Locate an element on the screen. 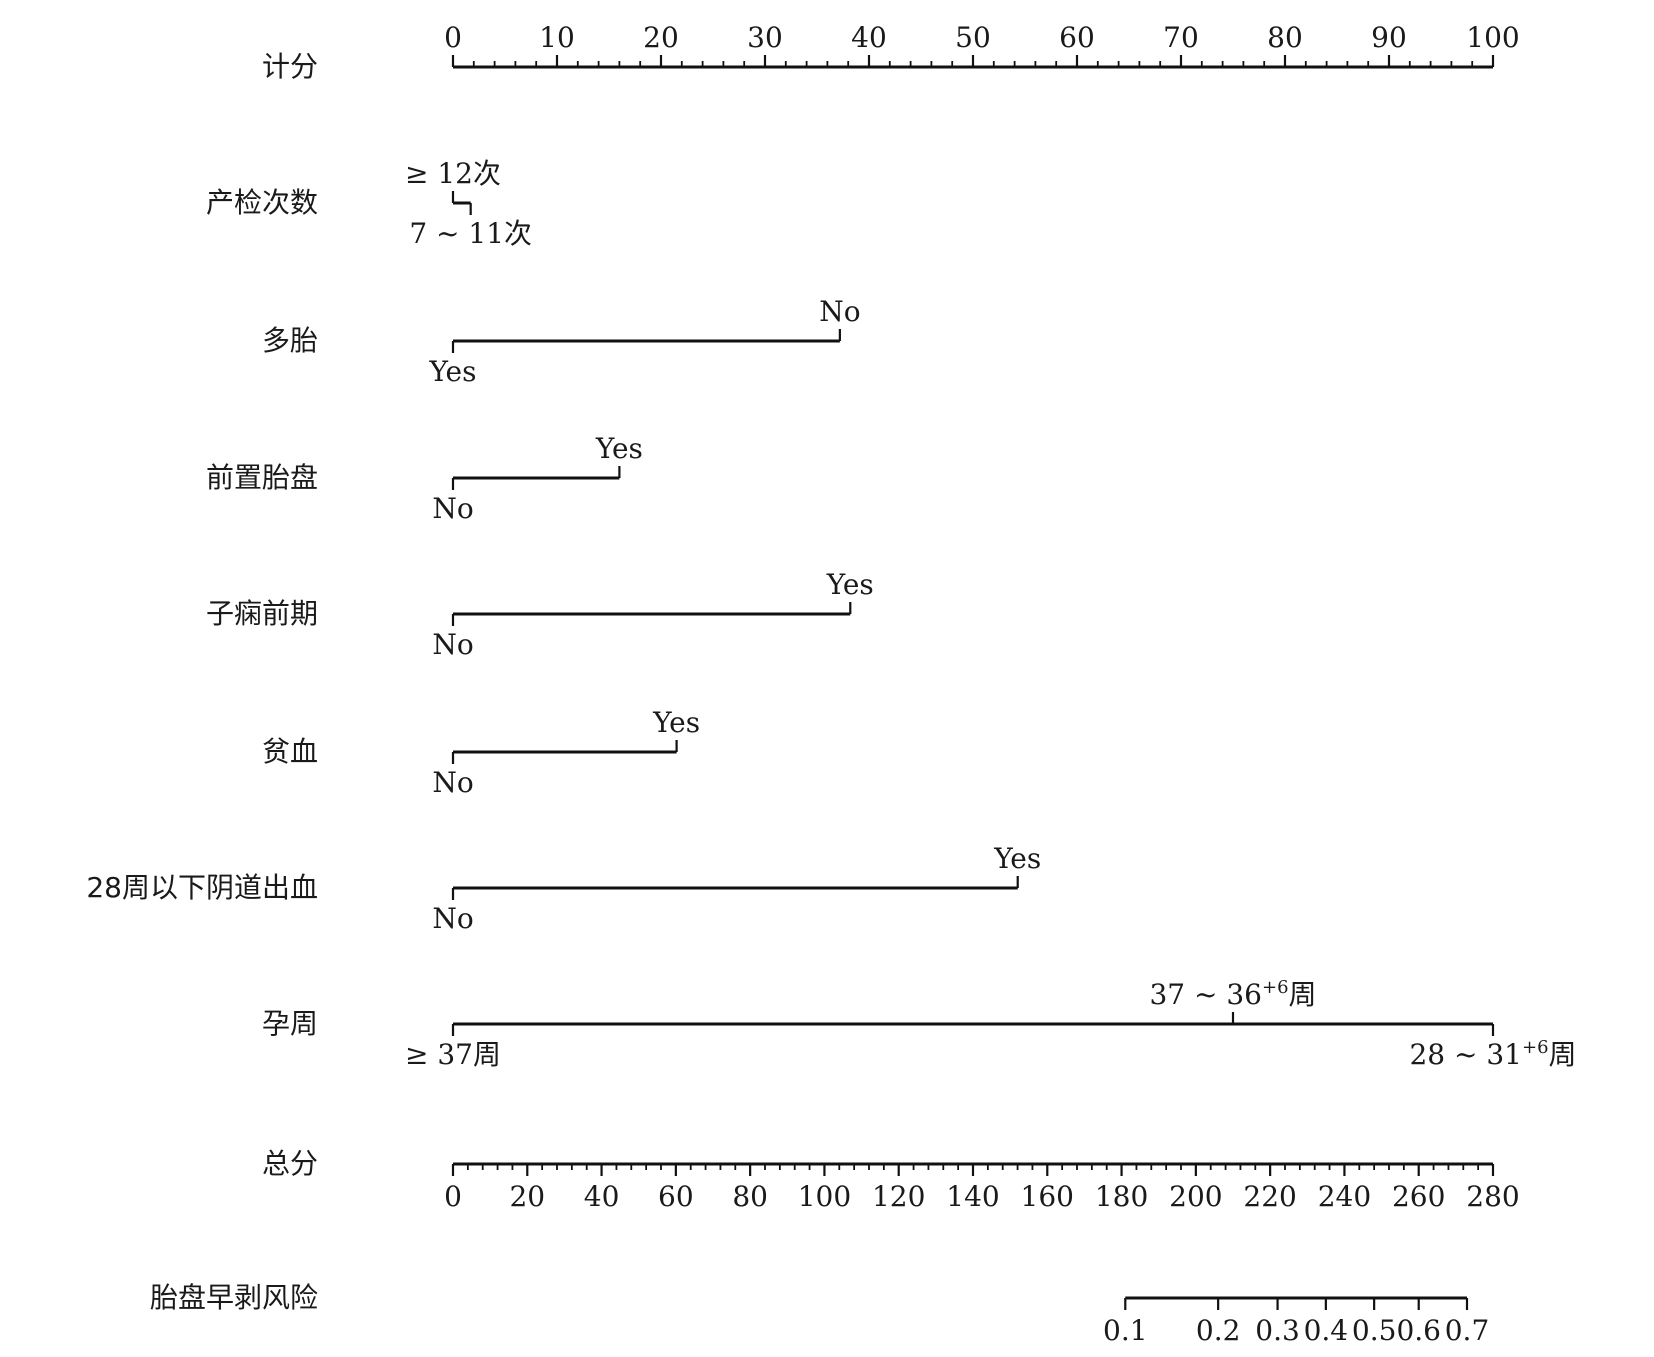 The image size is (1654, 1357). row-label: 贫血 is located at coordinates (290, 751).